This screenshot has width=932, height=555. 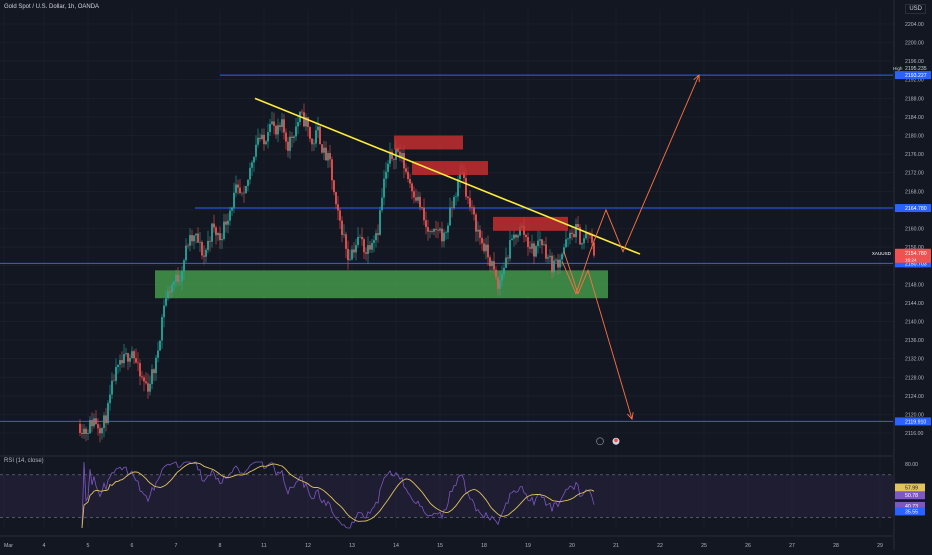 What do you see at coordinates (660, 546) in the screenshot?
I see `time-tick-label: 22` at bounding box center [660, 546].